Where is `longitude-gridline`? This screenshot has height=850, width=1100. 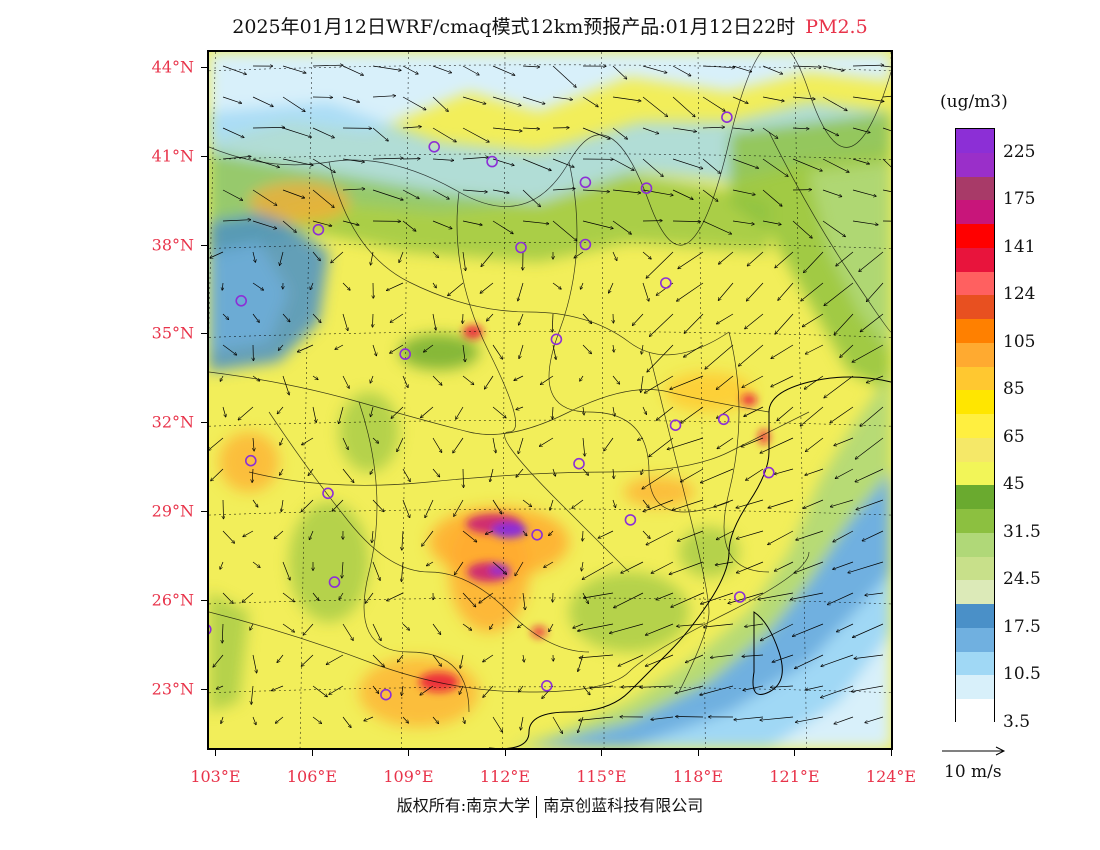
longitude-gridline is located at coordinates (405, 400).